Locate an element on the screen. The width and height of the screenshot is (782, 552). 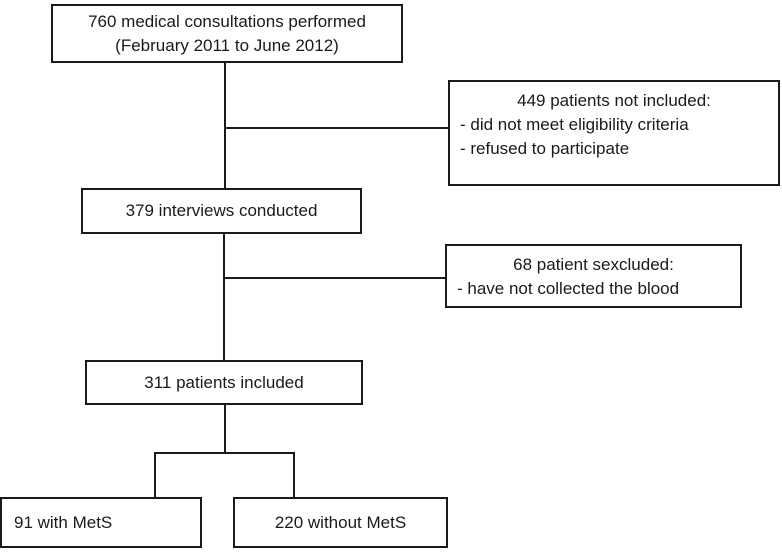
interviews-label: 379 interviews conducted is located at coordinates (221, 210).